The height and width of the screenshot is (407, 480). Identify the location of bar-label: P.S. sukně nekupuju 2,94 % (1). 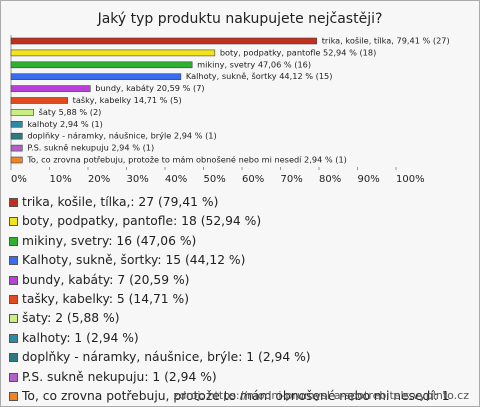
(90, 148).